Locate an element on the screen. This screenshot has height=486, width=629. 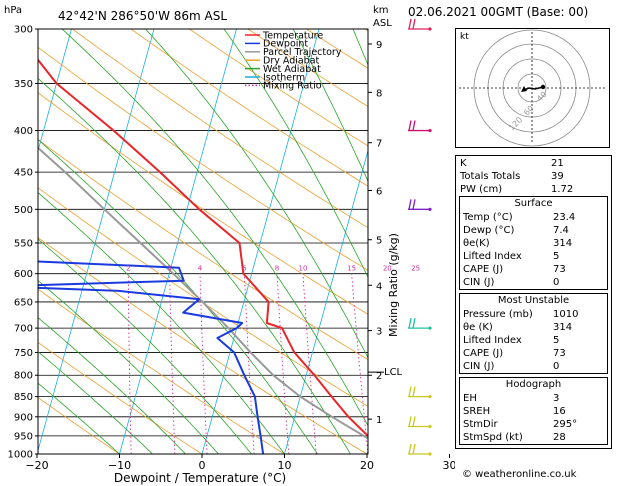
legend-label: Parcel Trajectory is located at coordinates (302, 52).